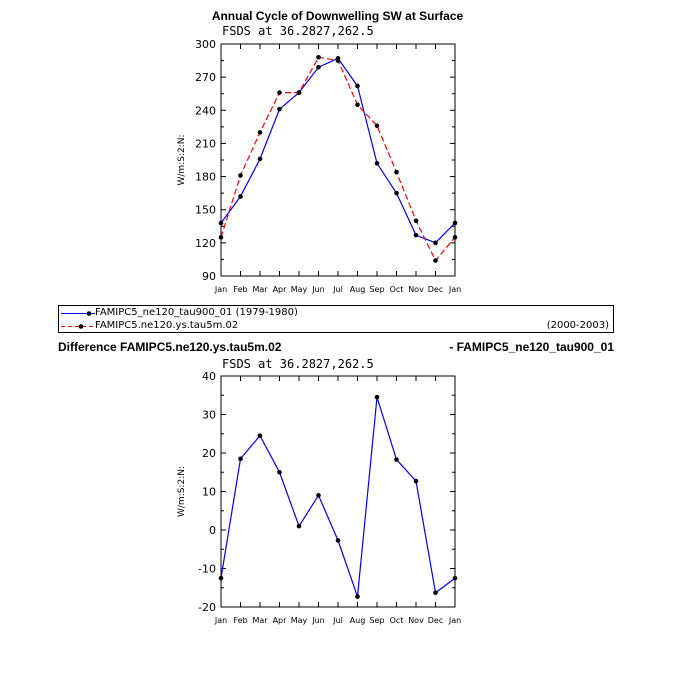 The width and height of the screenshot is (675, 676). Describe the element at coordinates (336, 313) in the screenshot. I see `legend-entry-series-1: FAMIPC5_ne120_tau900_01 (1979-1980)` at that location.